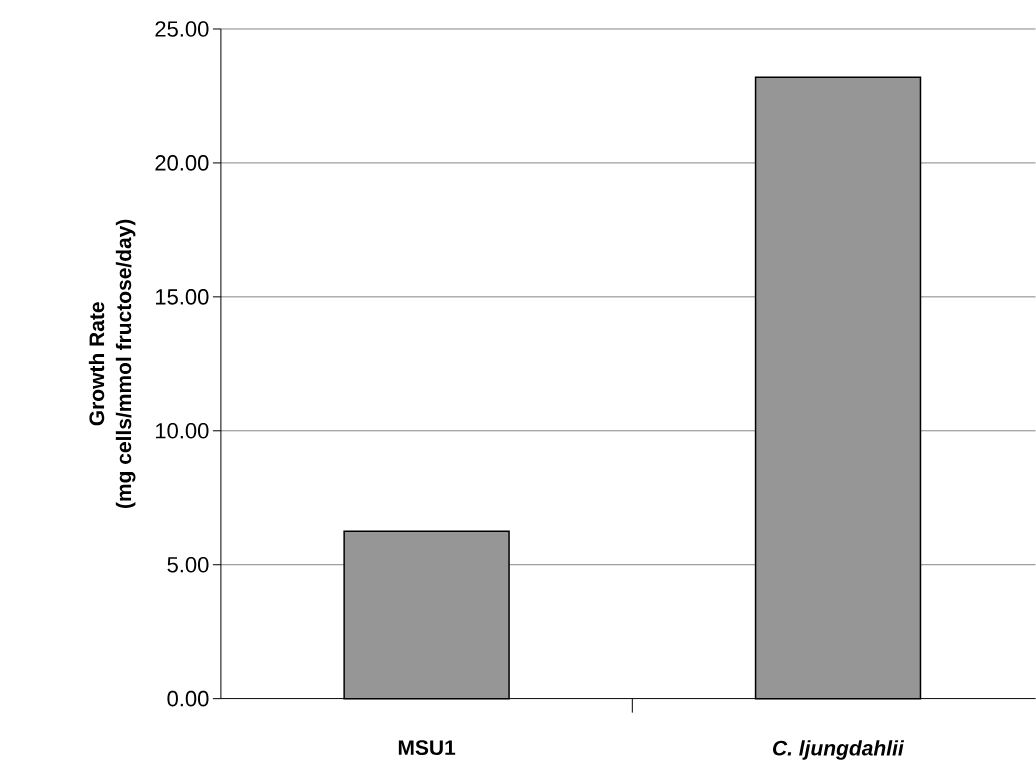 The height and width of the screenshot is (769, 1036). What do you see at coordinates (188, 565) in the screenshot?
I see `y-tick-label: 5.00` at bounding box center [188, 565].